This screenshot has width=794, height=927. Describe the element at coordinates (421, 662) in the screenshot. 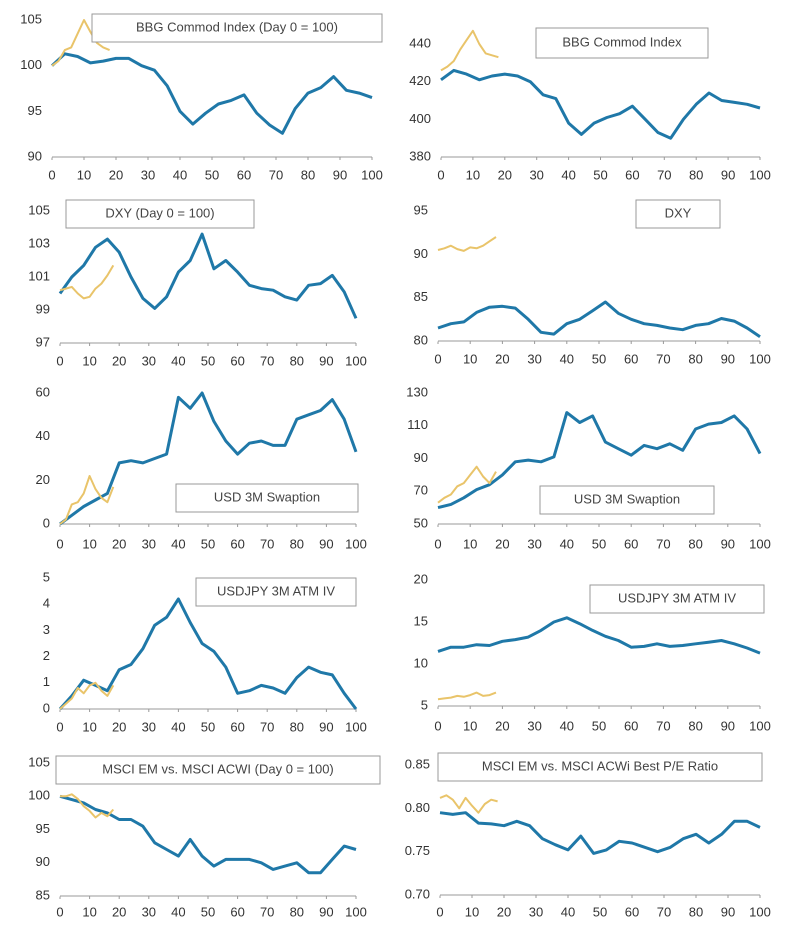

I see `y-tick-label: 10` at that location.